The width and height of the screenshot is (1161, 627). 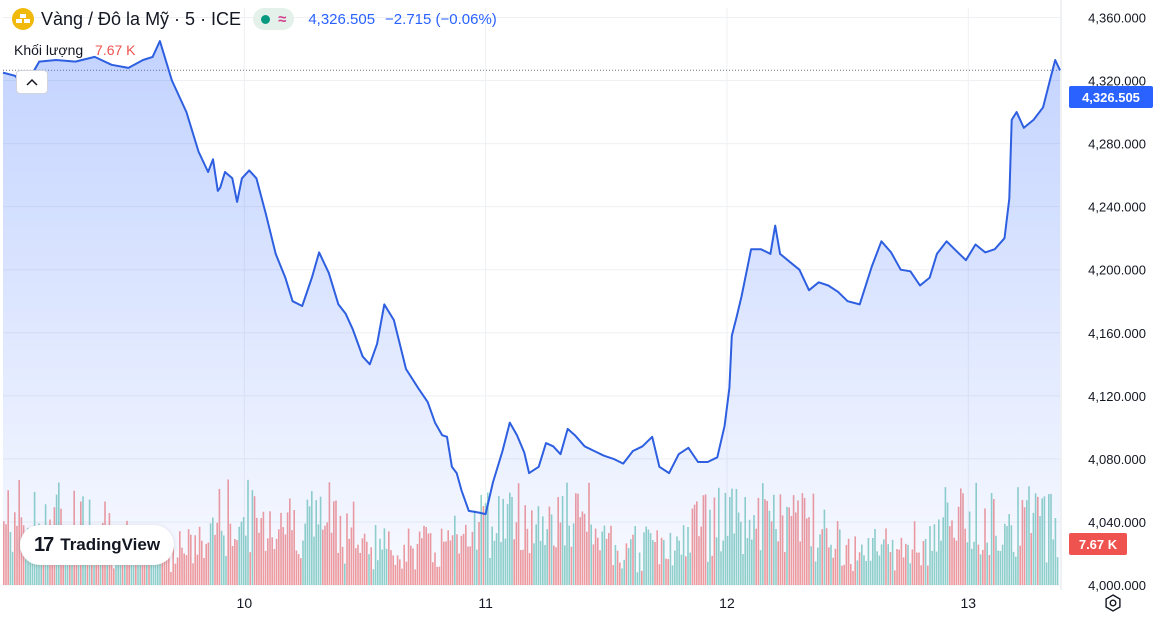 I want to click on x-tick-label: 11, so click(x=485, y=603).